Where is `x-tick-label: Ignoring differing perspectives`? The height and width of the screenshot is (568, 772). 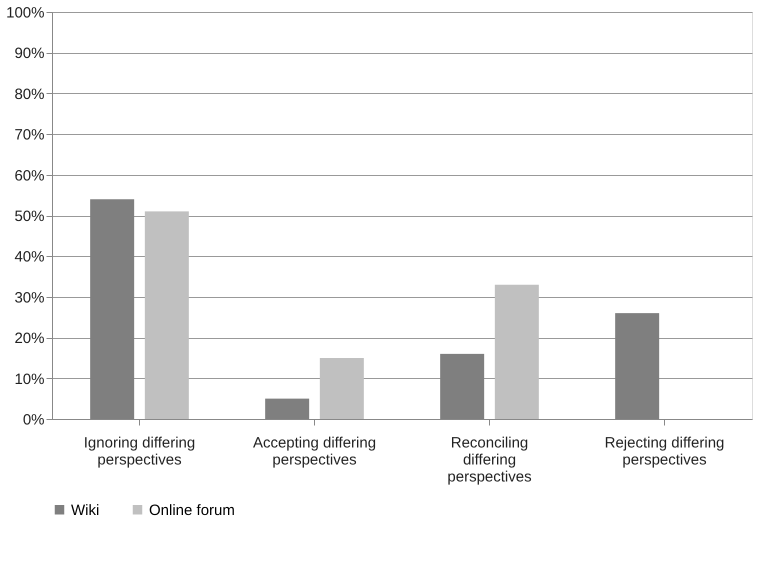 x-tick-label: Ignoring differing perspectives is located at coordinates (140, 451).